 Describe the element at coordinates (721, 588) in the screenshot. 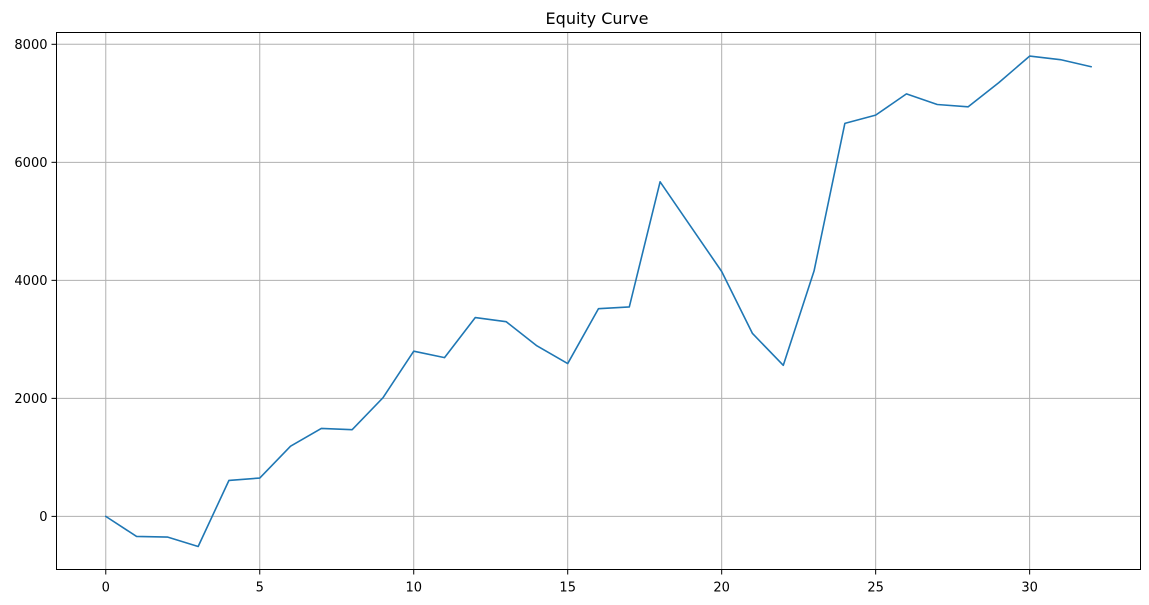

I see `x-tick-label: 20` at that location.